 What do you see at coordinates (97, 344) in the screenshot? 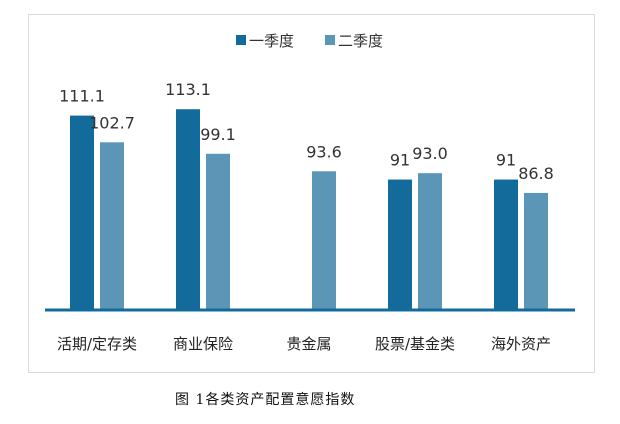
I see `category-label: 活期/定存类` at bounding box center [97, 344].